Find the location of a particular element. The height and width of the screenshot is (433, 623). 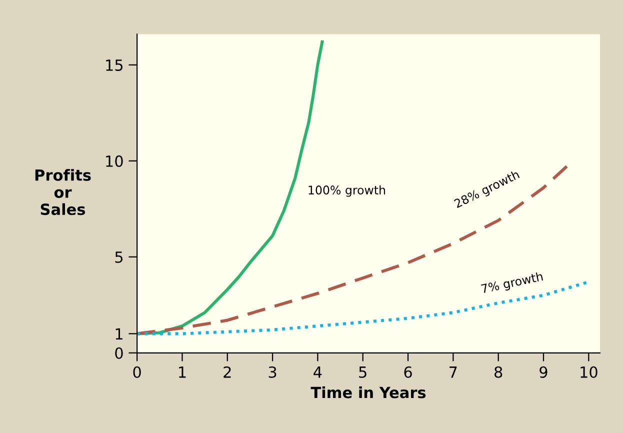

y-tick-label: 5 is located at coordinates (119, 257).